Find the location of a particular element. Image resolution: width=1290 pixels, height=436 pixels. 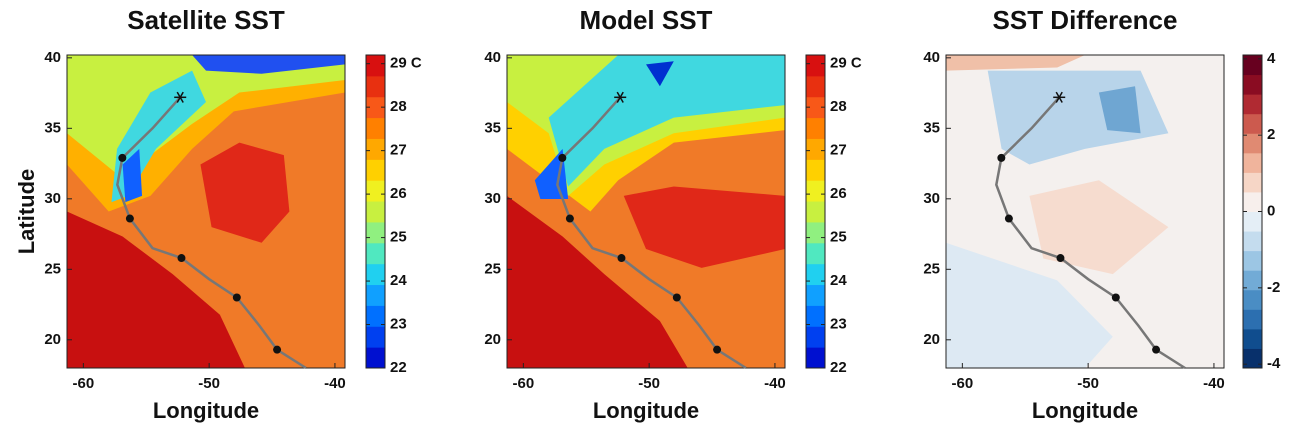

panel-title: Model SST is located at coordinates (646, 20).